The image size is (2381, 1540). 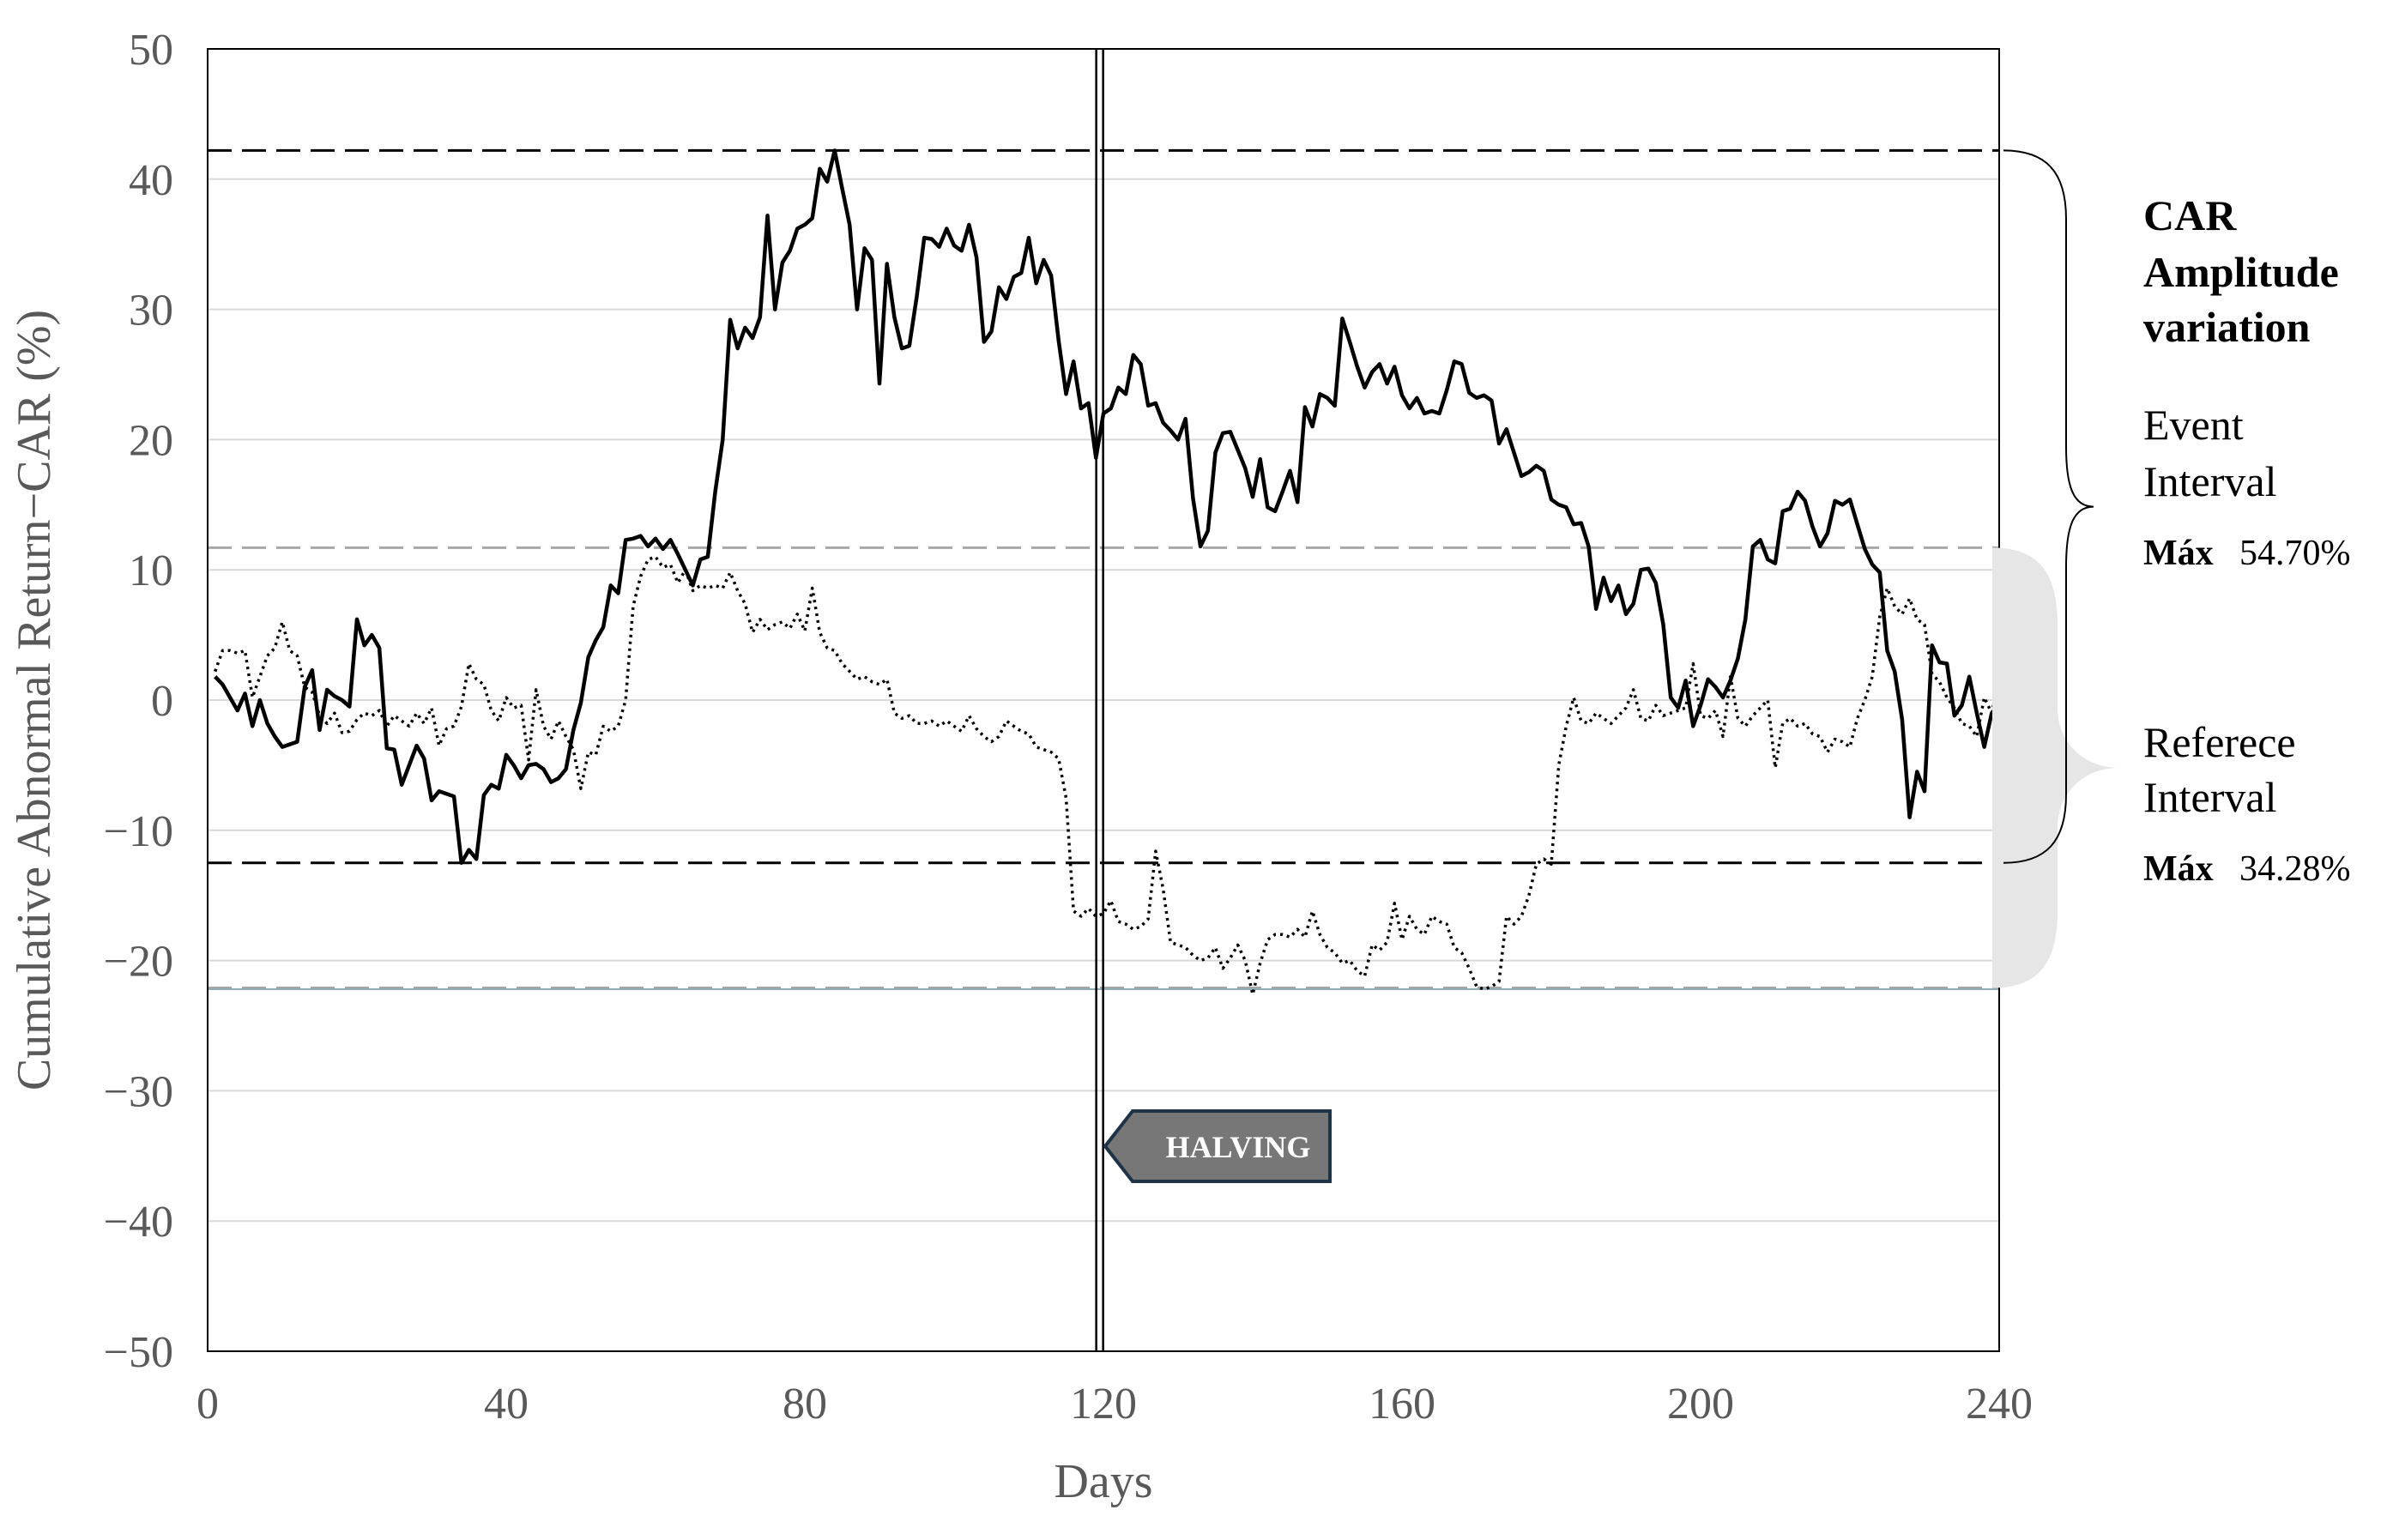 I want to click on x-tick-label: 40, so click(x=506, y=1404).